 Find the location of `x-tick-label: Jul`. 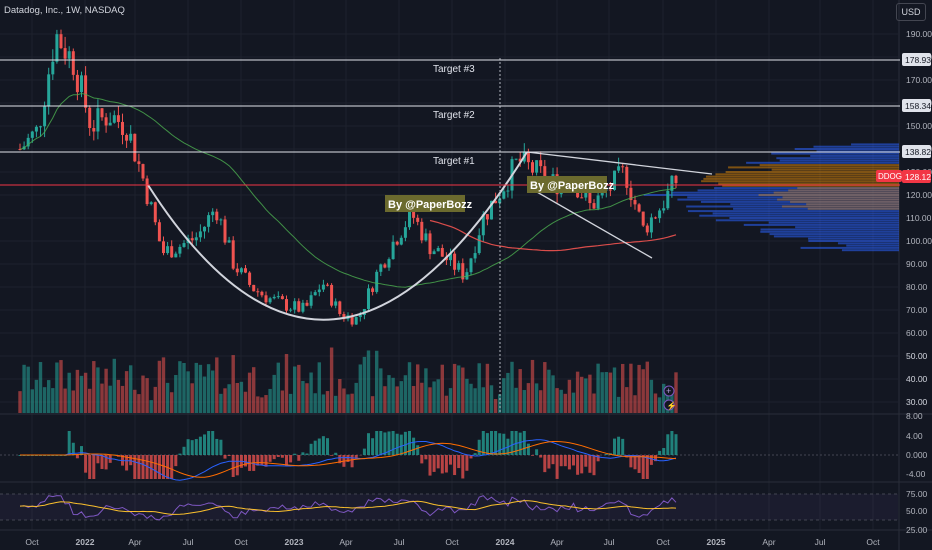

x-tick-label: Jul is located at coordinates (188, 542).